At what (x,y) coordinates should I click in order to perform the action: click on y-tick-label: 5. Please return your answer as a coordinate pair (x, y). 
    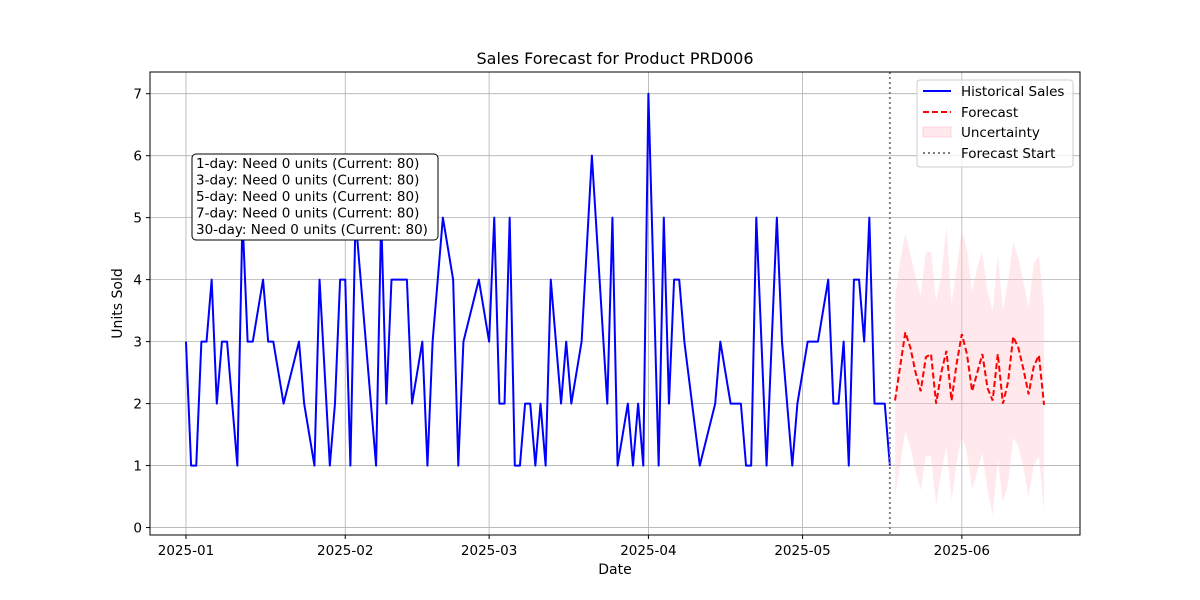
    Looking at the image, I should click on (137, 219).